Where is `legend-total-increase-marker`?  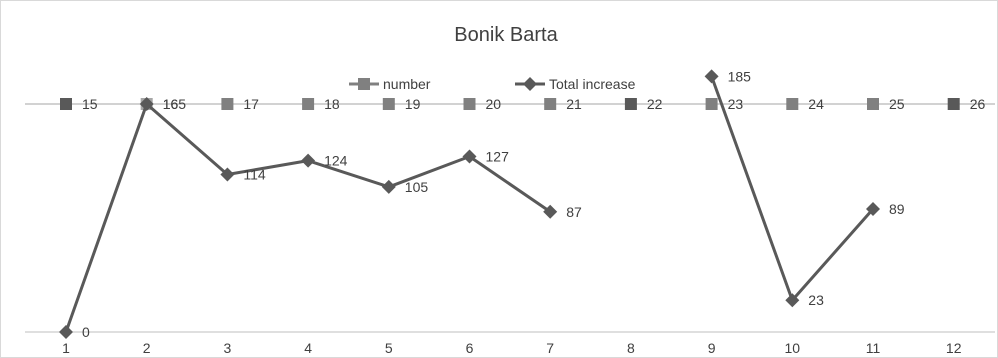
legend-total-increase-marker is located at coordinates (530, 84).